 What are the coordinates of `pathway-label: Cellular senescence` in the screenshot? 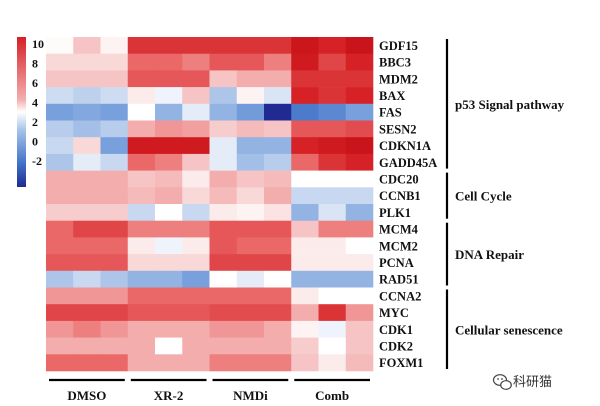 It's located at (509, 329).